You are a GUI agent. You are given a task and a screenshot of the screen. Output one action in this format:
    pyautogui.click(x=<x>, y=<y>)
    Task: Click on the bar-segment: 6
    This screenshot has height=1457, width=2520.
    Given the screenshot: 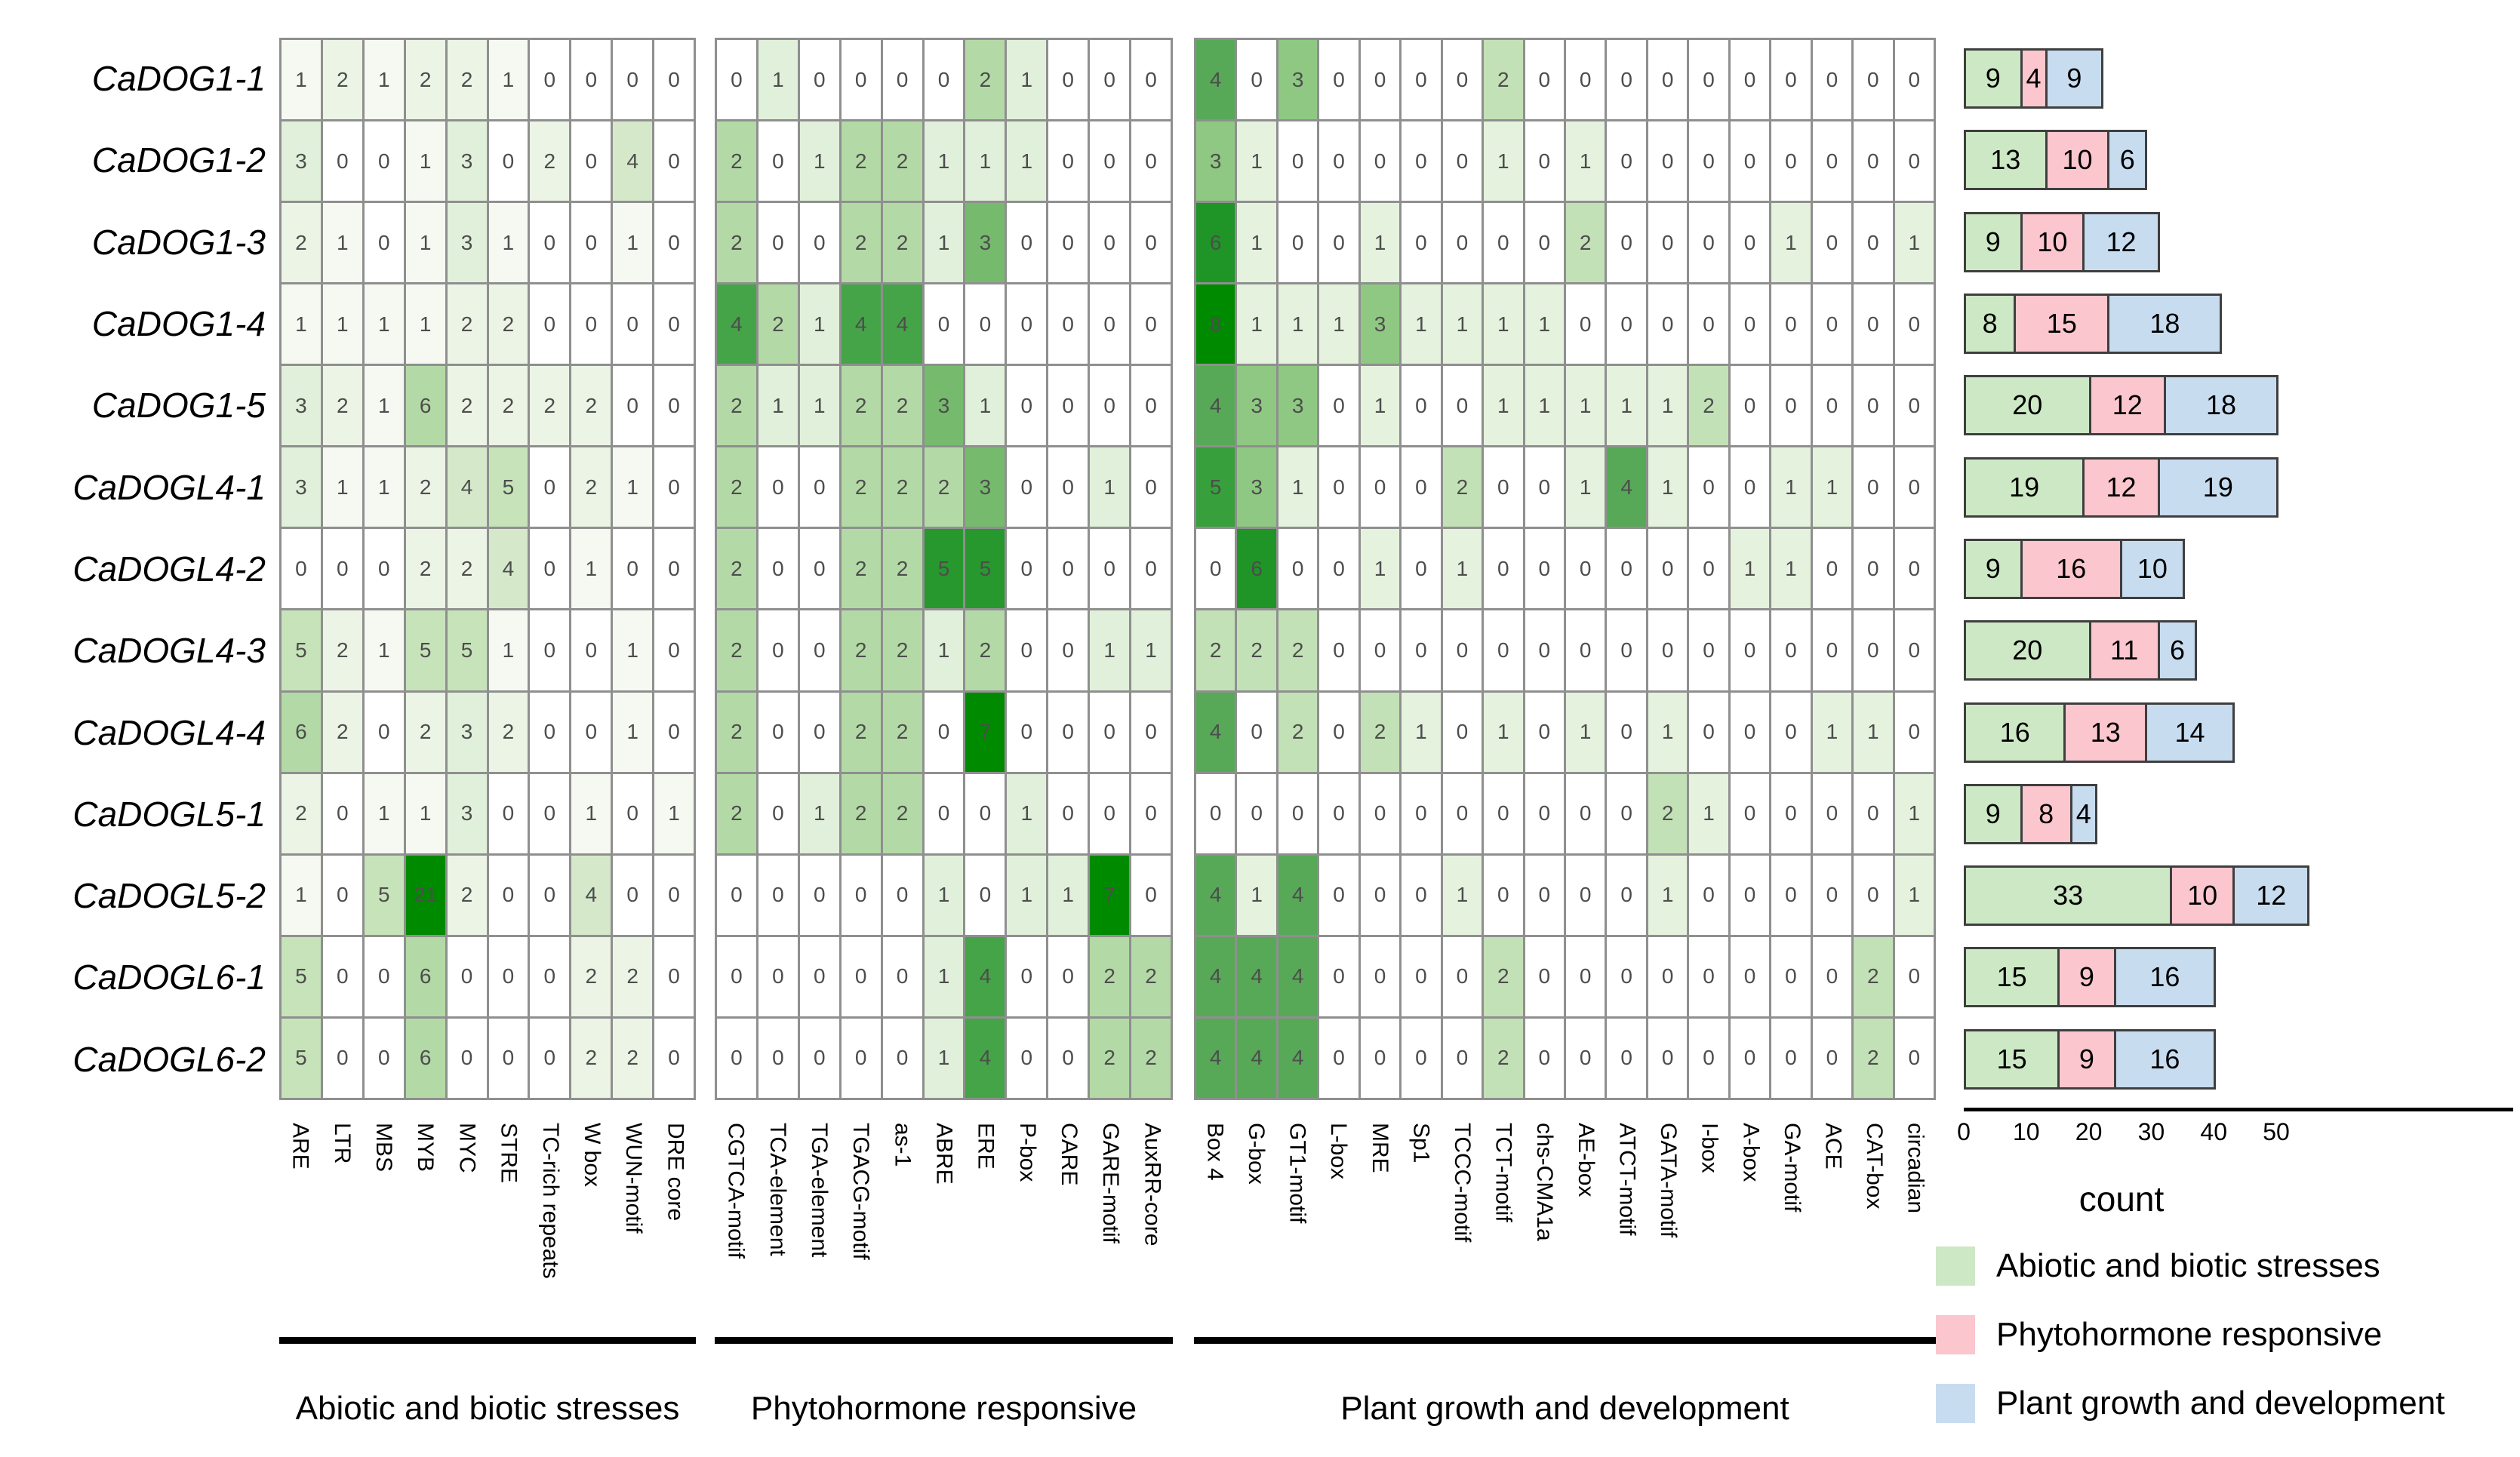 What is the action you would take?
    pyautogui.click(x=2177, y=650)
    